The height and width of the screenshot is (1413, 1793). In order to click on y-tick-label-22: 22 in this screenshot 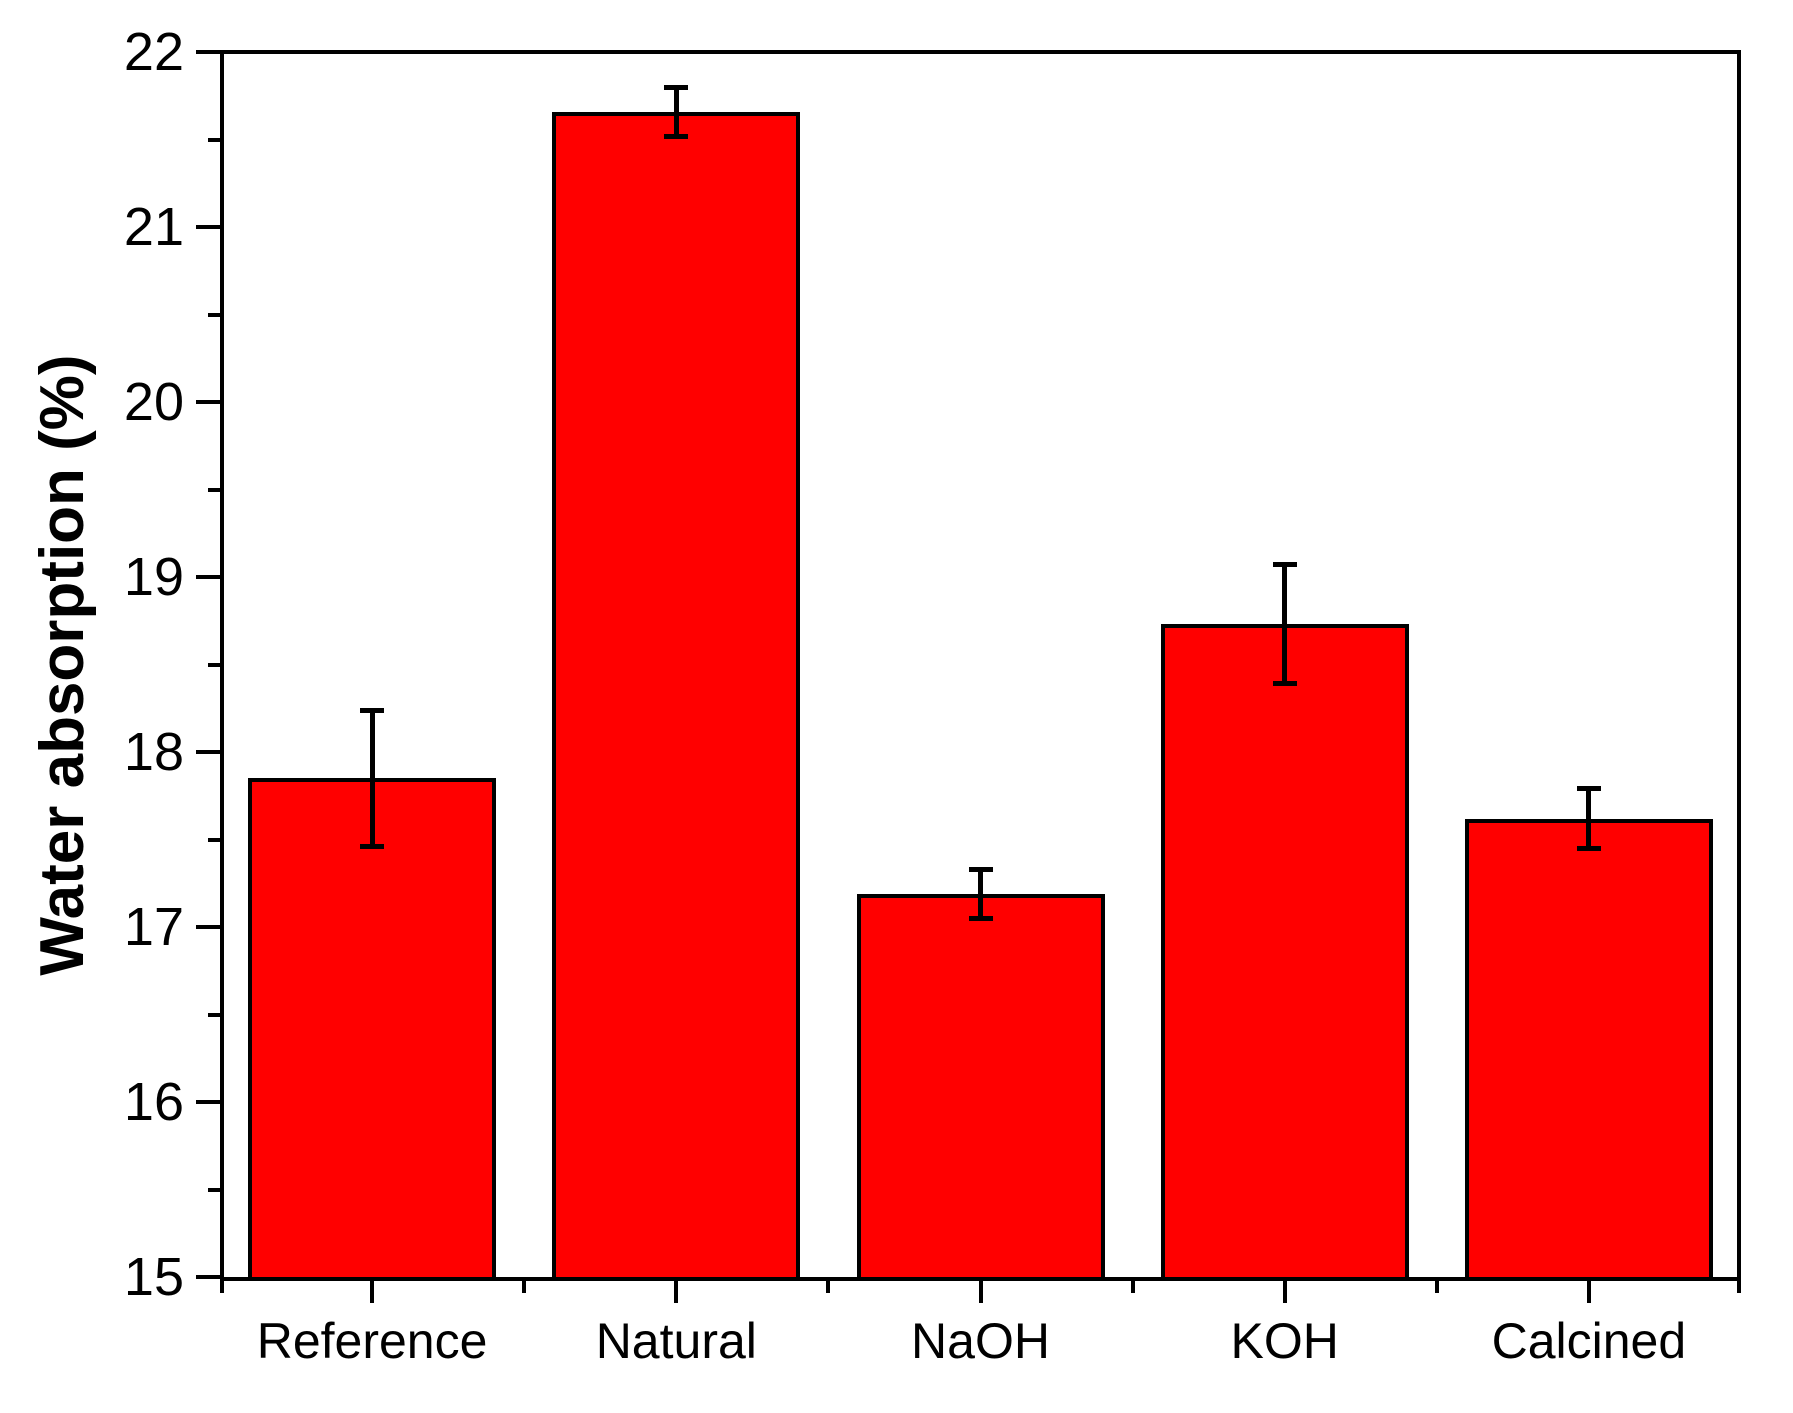, I will do `click(153, 52)`.